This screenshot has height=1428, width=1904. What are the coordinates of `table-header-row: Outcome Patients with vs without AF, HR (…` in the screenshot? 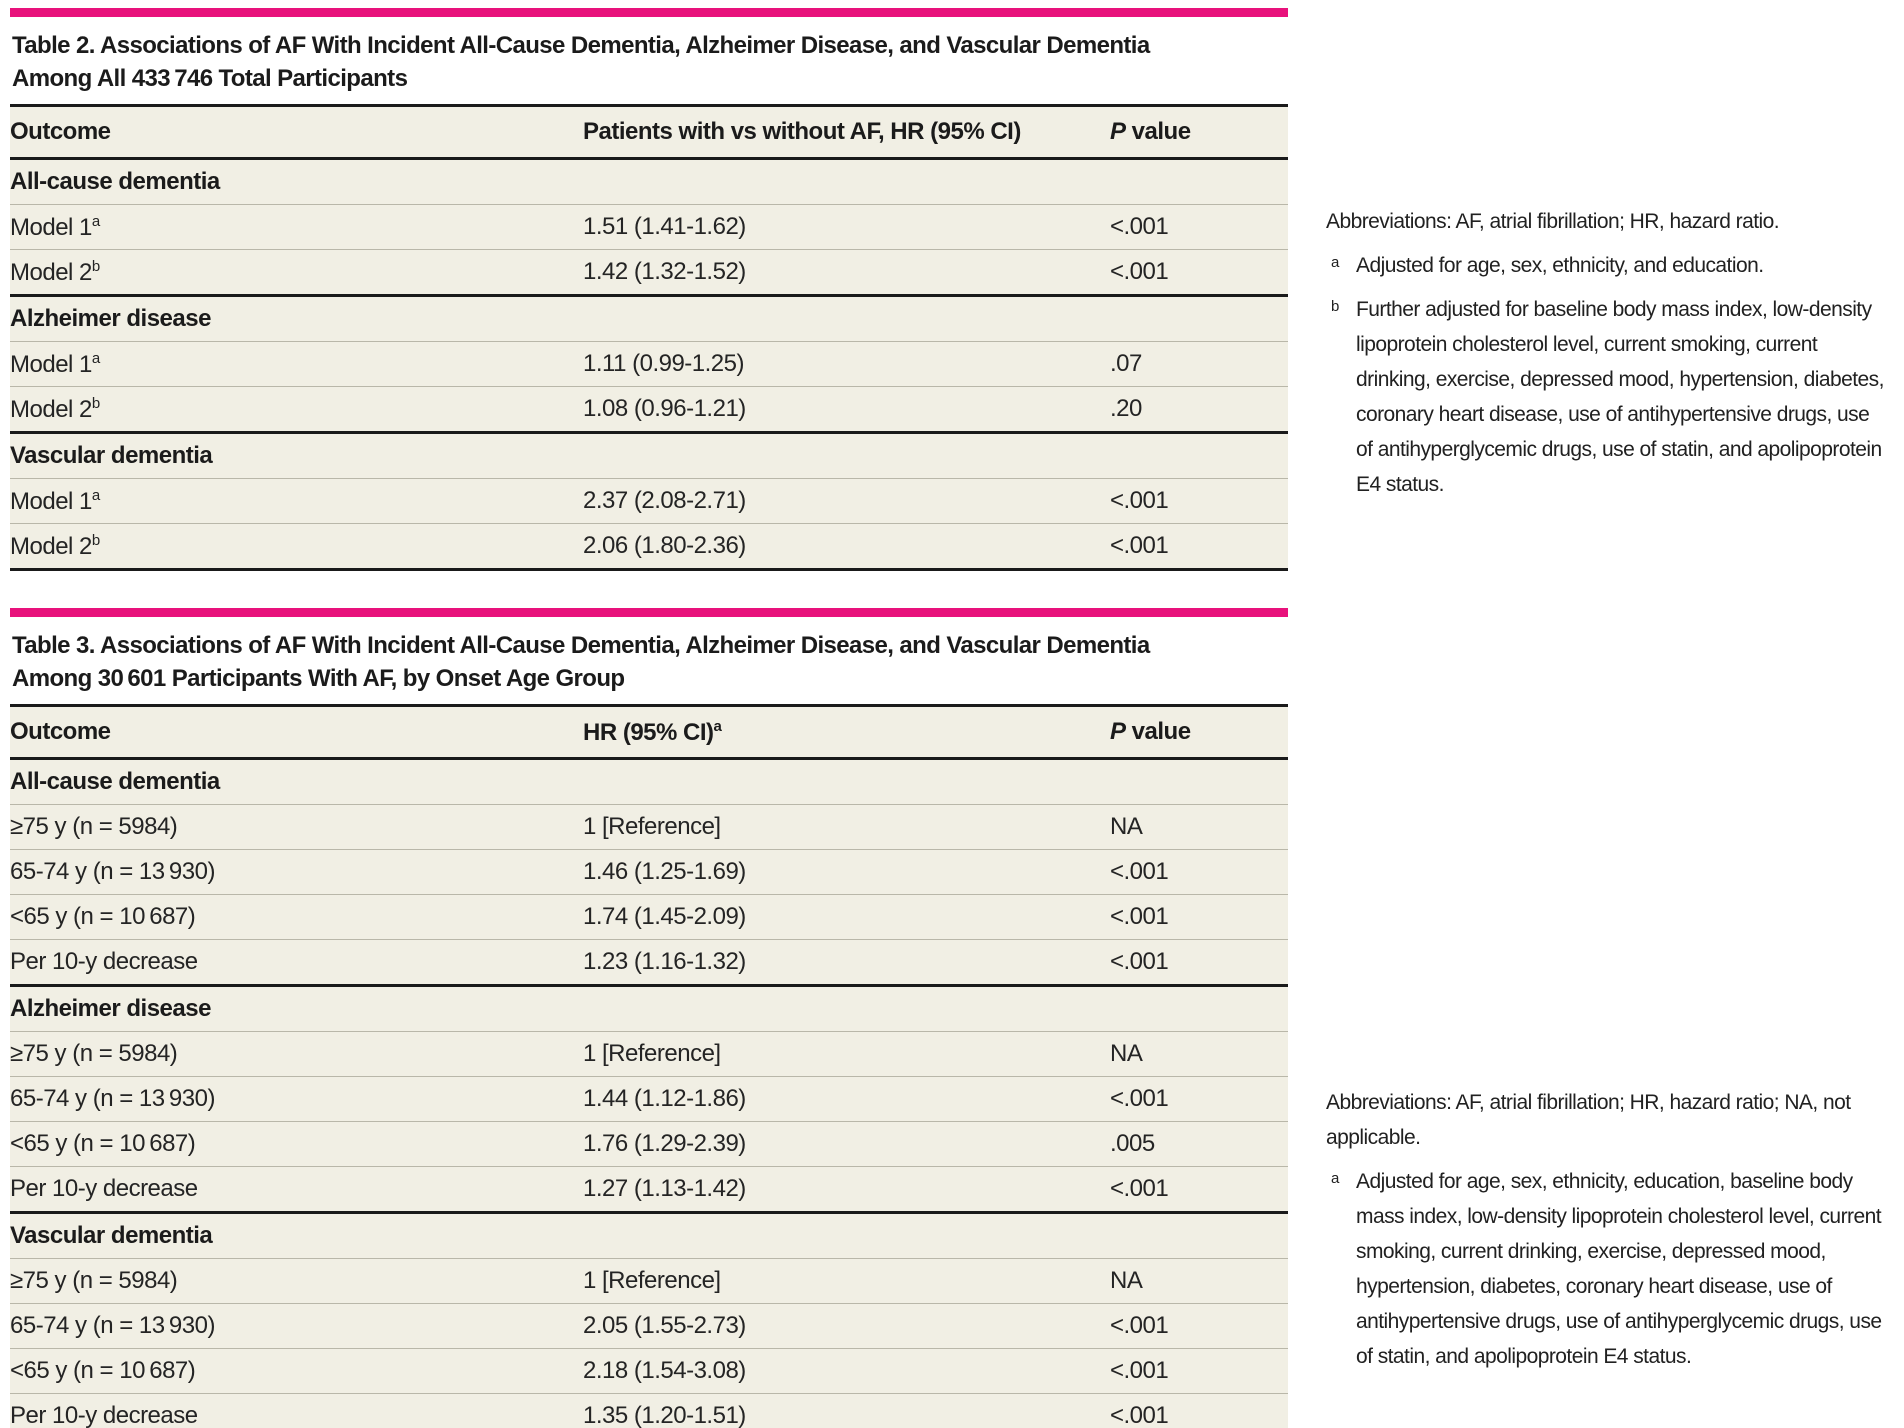 It's located at (649, 132).